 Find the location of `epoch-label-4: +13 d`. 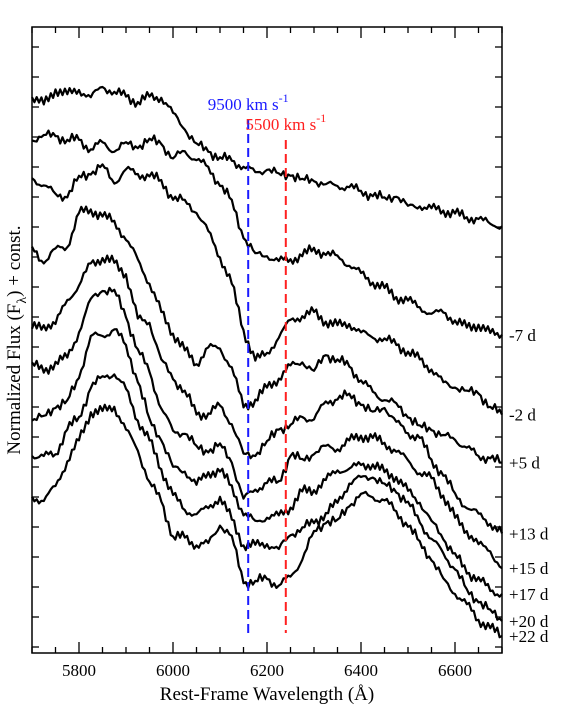

epoch-label-4: +13 d is located at coordinates (529, 533).